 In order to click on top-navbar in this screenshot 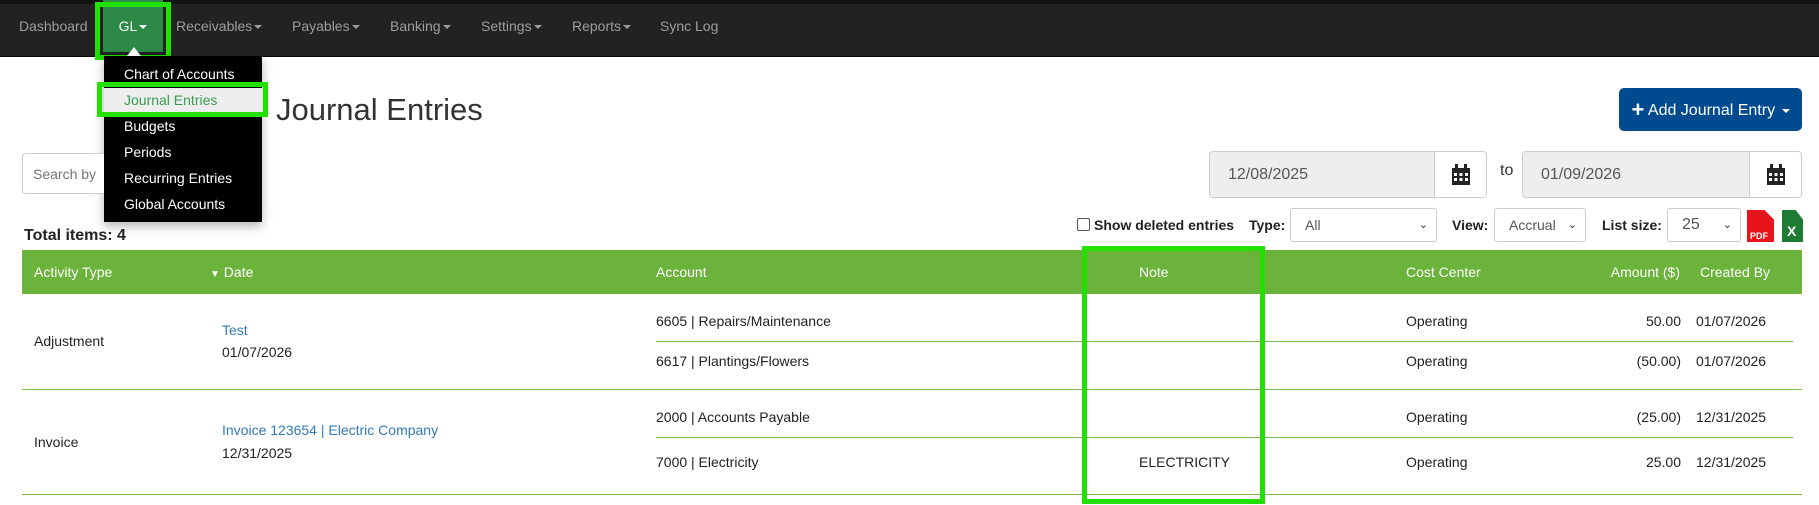, I will do `click(909, 28)`.